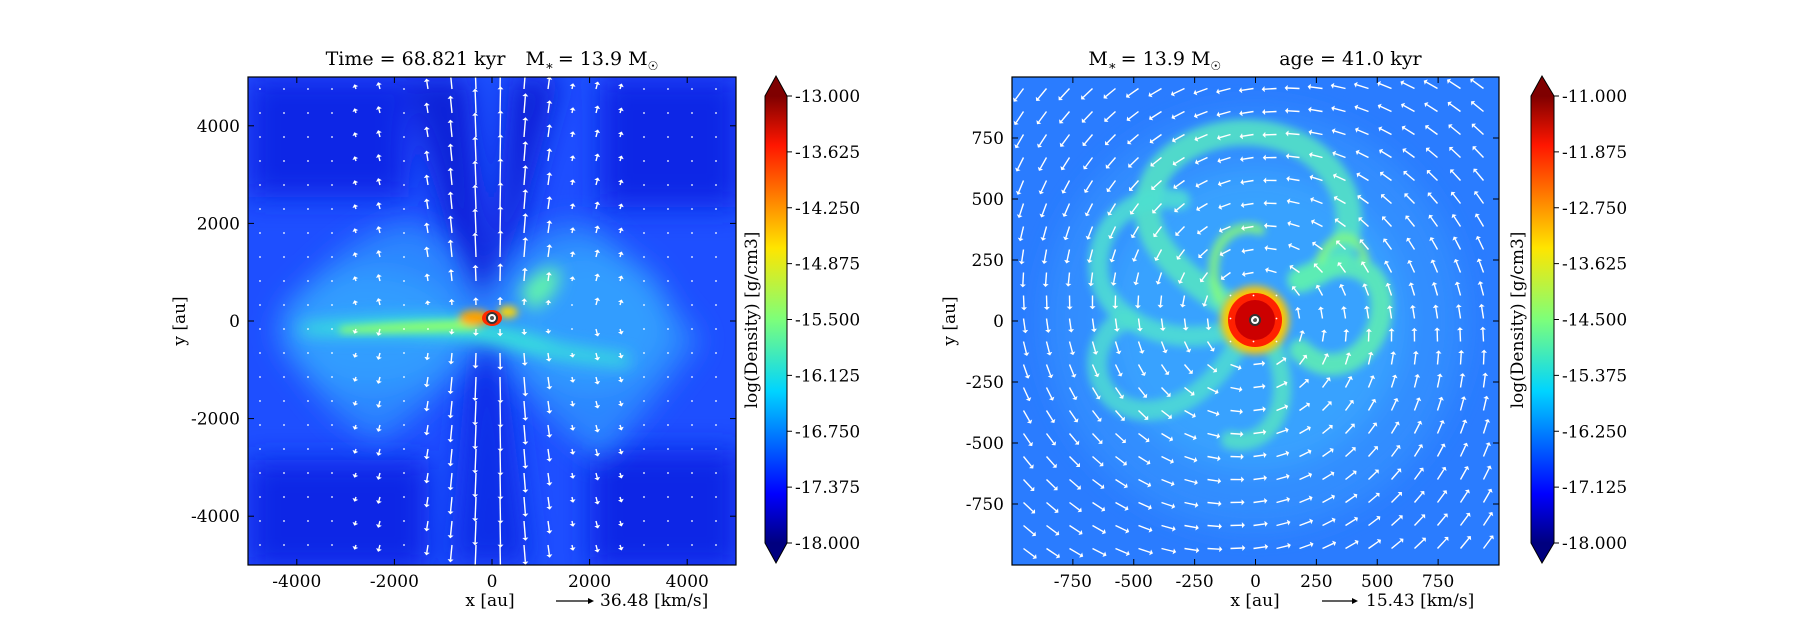 The width and height of the screenshot is (1800, 630). Describe the element at coordinates (827, 376) in the screenshot. I see `colorbar-tick-label: -16.125` at that location.